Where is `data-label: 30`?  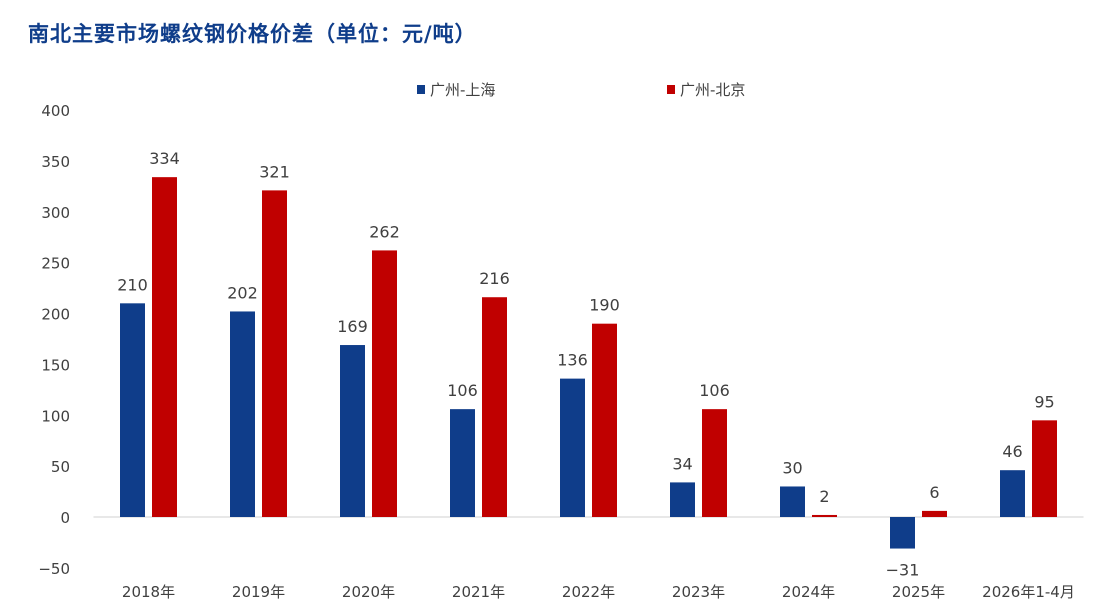
data-label: 30 is located at coordinates (792, 467).